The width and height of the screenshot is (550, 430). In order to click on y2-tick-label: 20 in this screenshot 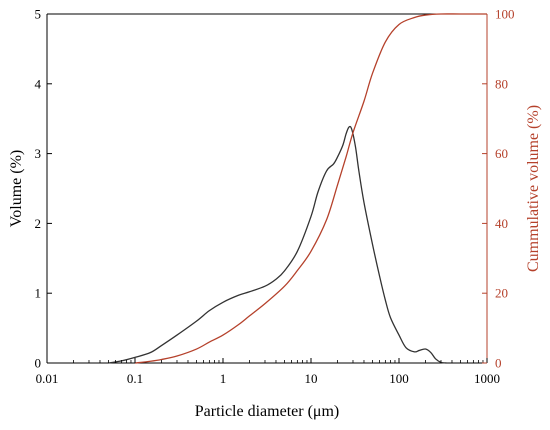, I will do `click(501, 293)`.